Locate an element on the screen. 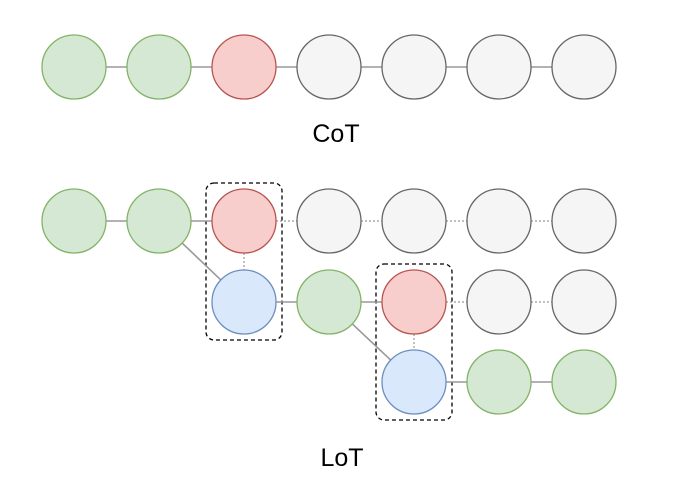 The width and height of the screenshot is (674, 494). cot-chain is located at coordinates (329, 67).